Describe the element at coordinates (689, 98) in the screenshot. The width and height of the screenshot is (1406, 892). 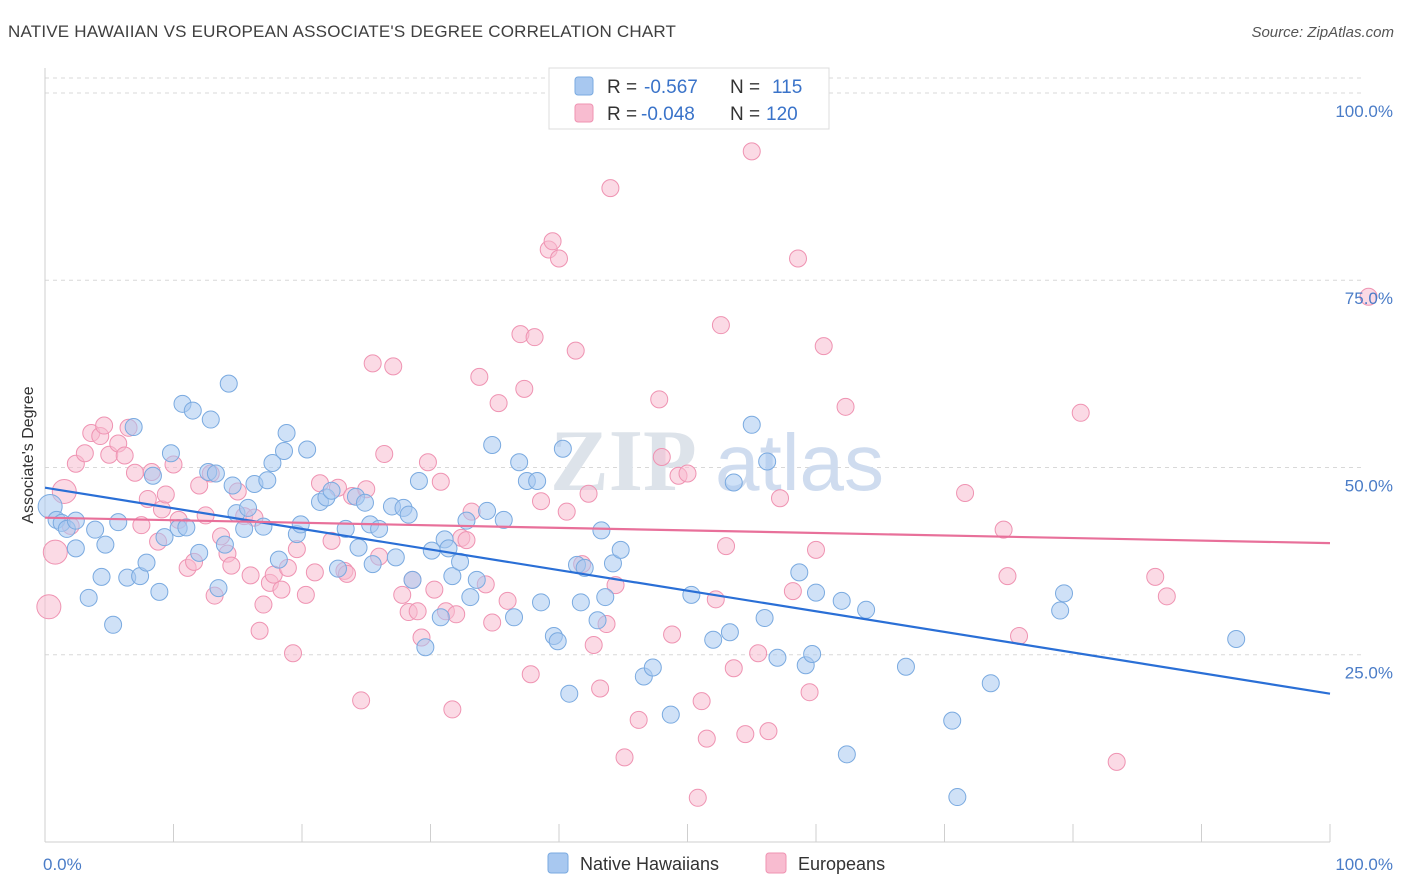
I see `top-legend-box` at that location.